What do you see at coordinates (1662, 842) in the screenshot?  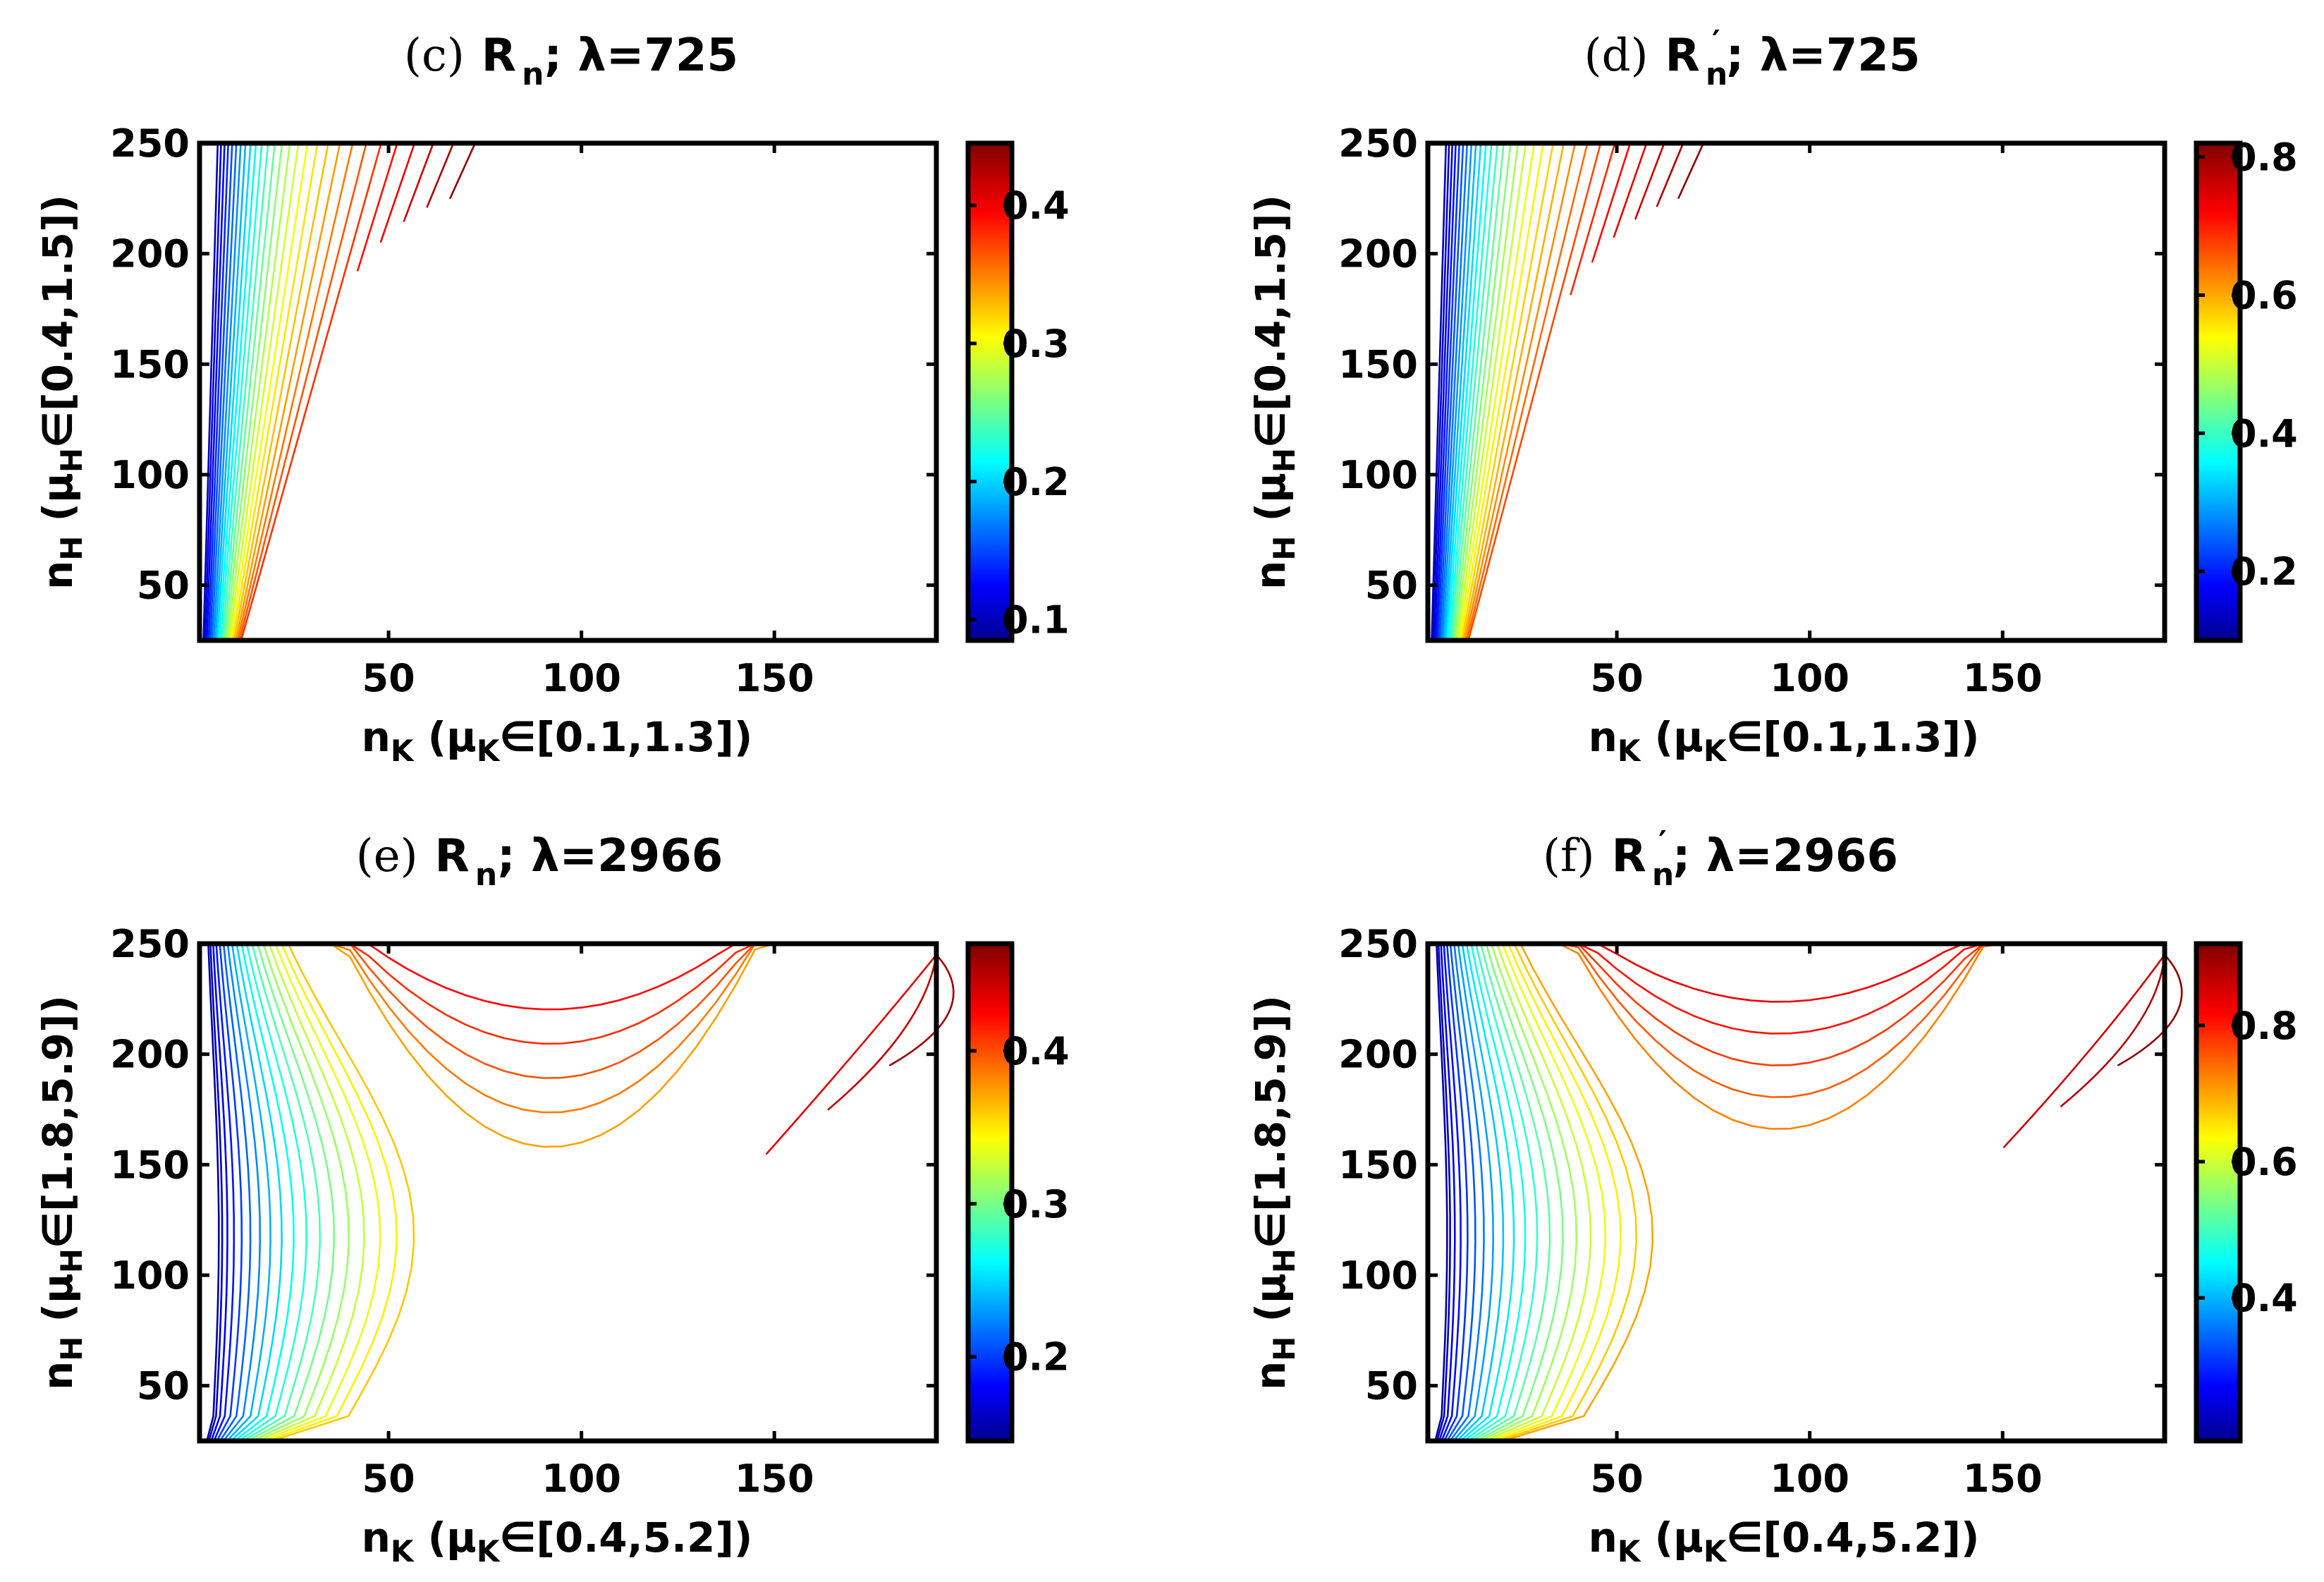 I see `title-prime: ′` at bounding box center [1662, 842].